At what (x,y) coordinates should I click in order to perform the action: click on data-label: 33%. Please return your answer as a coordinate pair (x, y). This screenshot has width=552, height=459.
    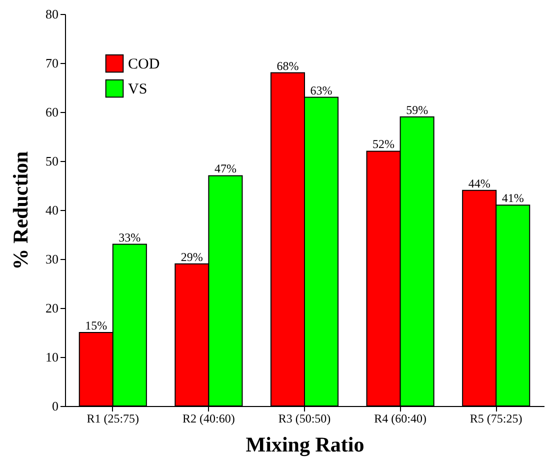
    Looking at the image, I should click on (129, 237).